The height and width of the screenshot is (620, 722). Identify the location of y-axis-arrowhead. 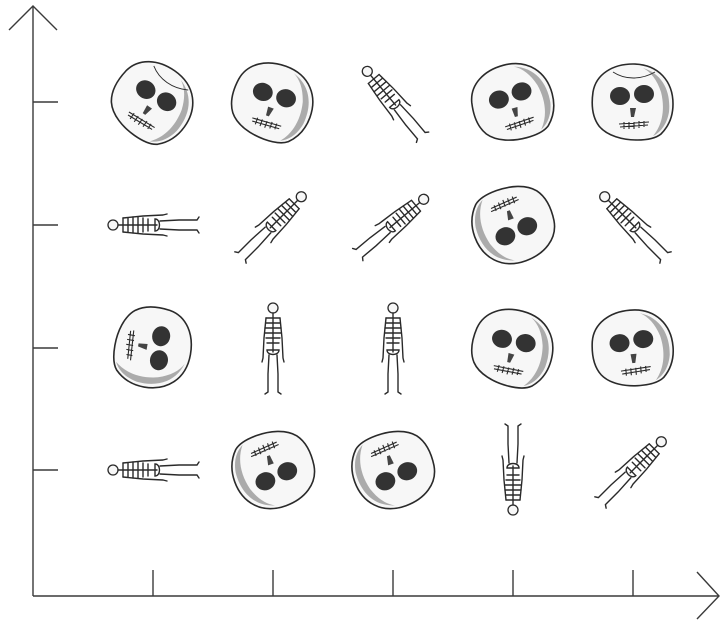
(33, 18).